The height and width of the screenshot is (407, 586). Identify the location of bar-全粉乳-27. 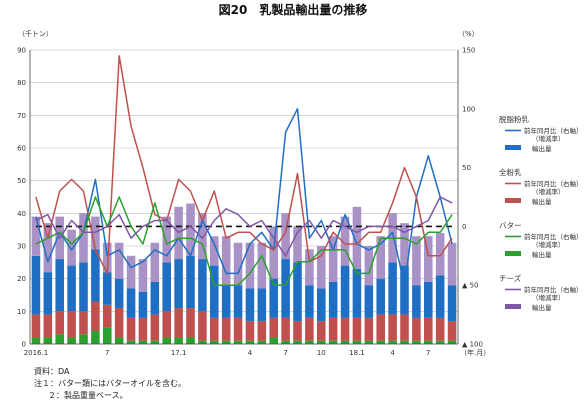
(345, 329).